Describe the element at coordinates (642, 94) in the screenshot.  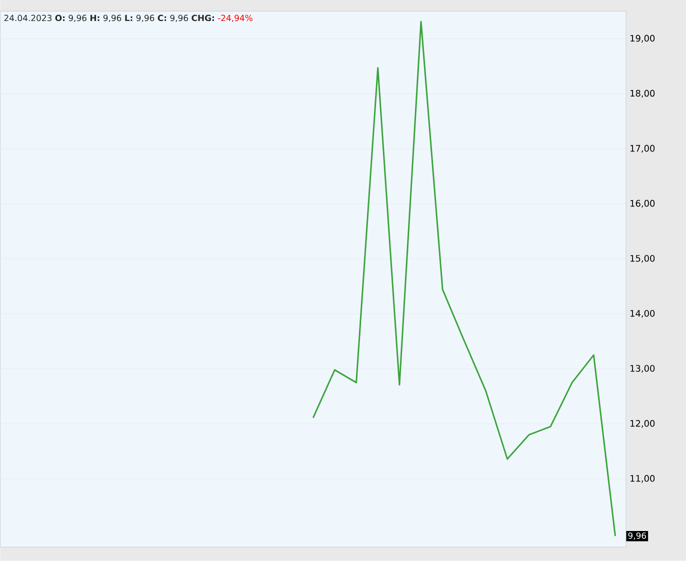
I see `y-tick-label: 18,00` at that location.